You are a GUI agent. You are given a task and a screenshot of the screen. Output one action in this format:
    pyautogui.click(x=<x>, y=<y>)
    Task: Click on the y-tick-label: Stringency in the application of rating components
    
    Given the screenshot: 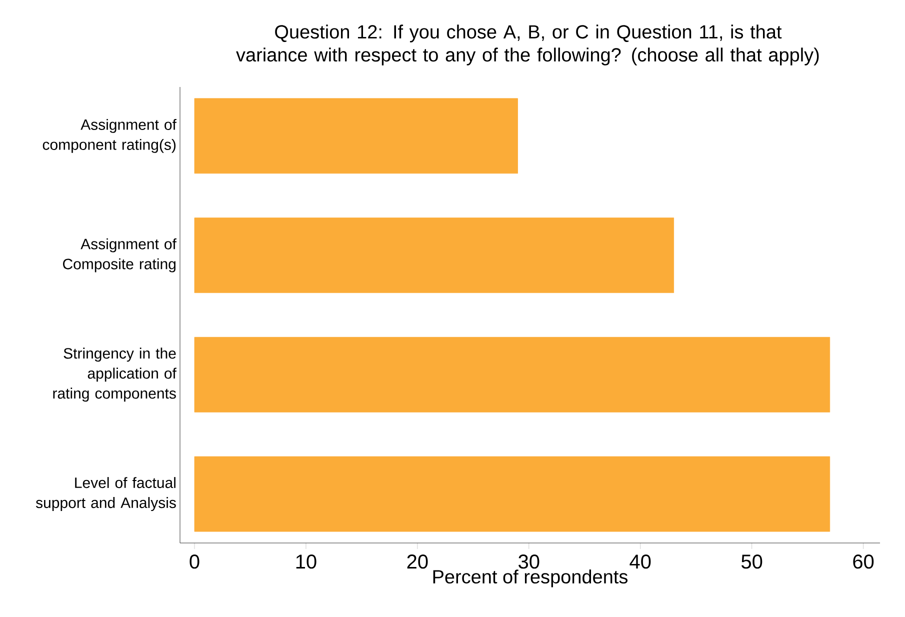 What is the action you would take?
    pyautogui.click(x=114, y=375)
    